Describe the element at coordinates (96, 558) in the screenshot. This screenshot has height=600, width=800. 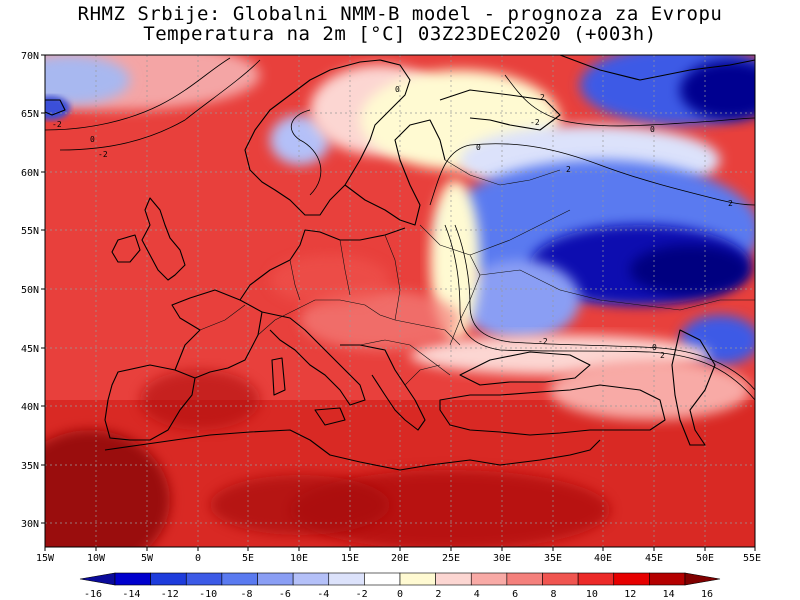
I see `lon-tick-label: 10W` at that location.